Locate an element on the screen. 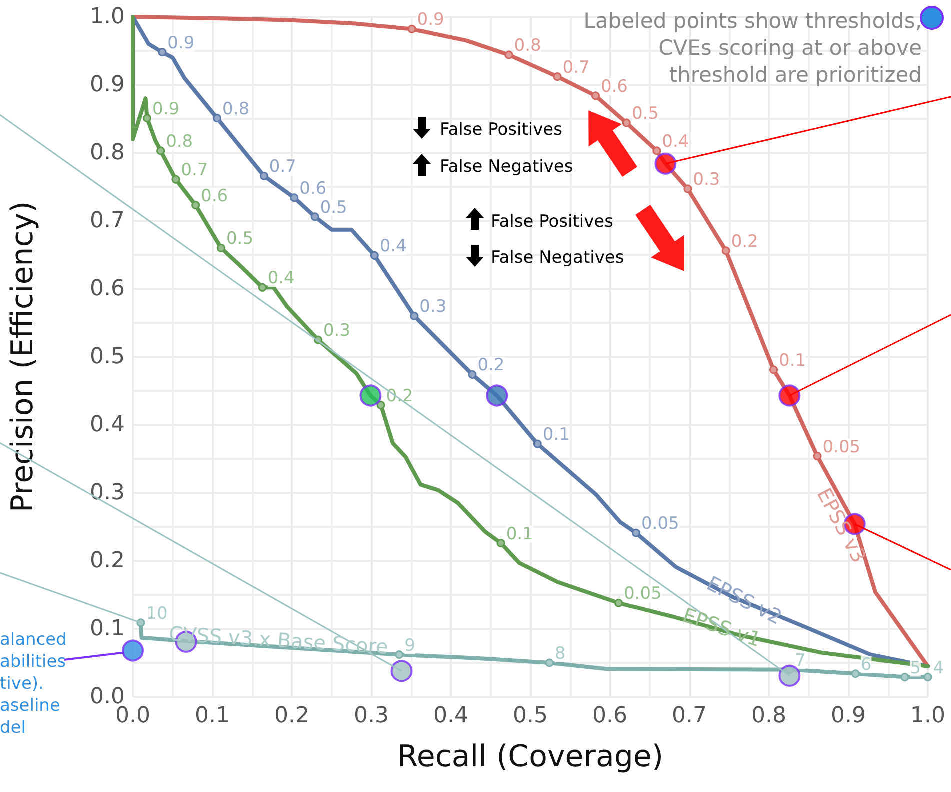  x-tick-label: 0.3 is located at coordinates (371, 716).